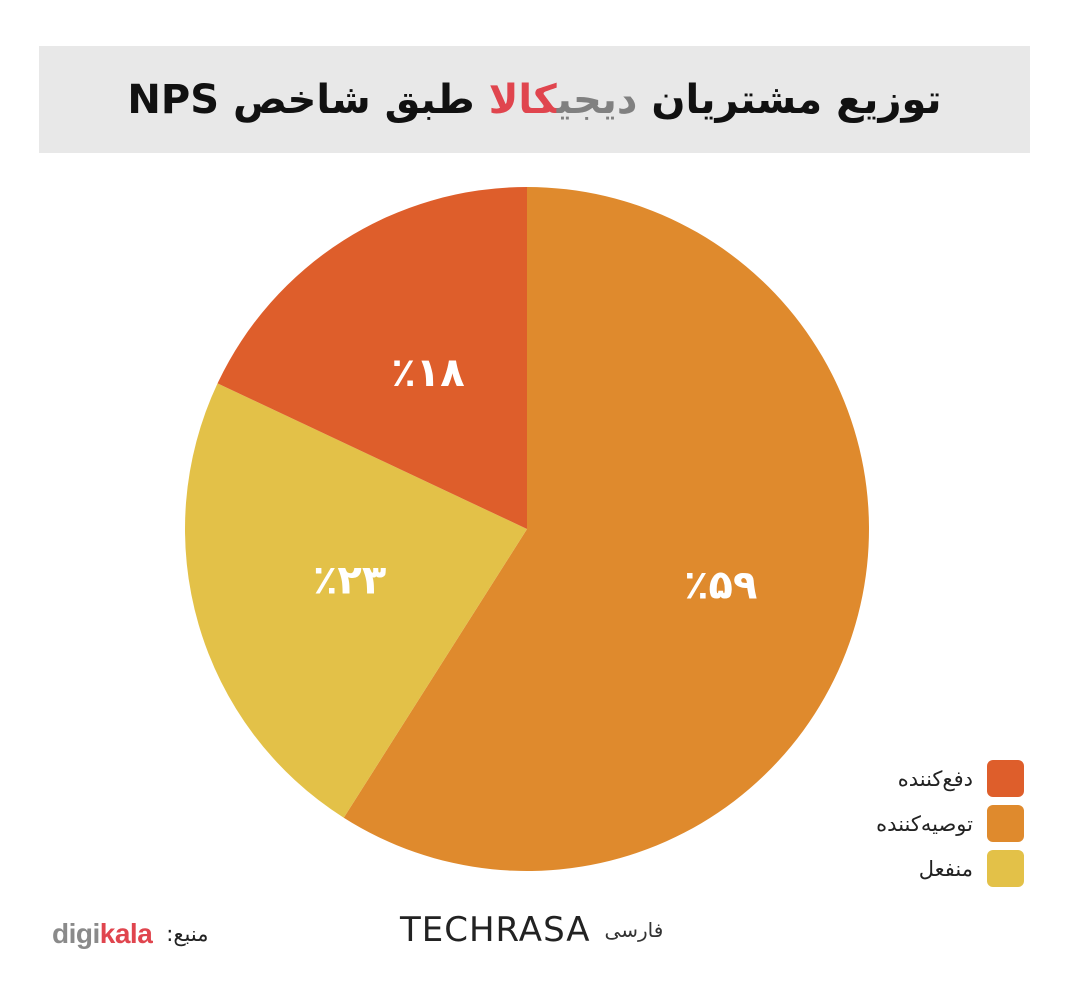 This screenshot has height=990, width=1074. I want to click on legend-label: توصیه‌کننده, so click(924, 823).